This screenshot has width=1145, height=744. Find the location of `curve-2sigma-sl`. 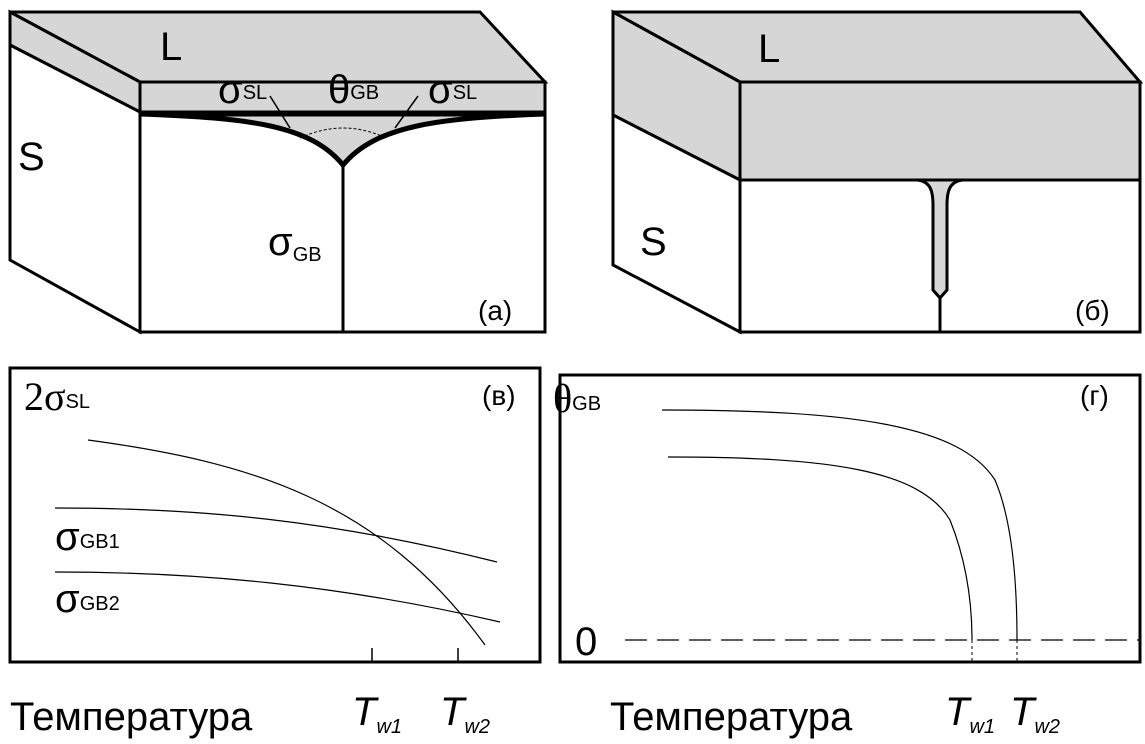

curve-2sigma-sl is located at coordinates (286, 542).